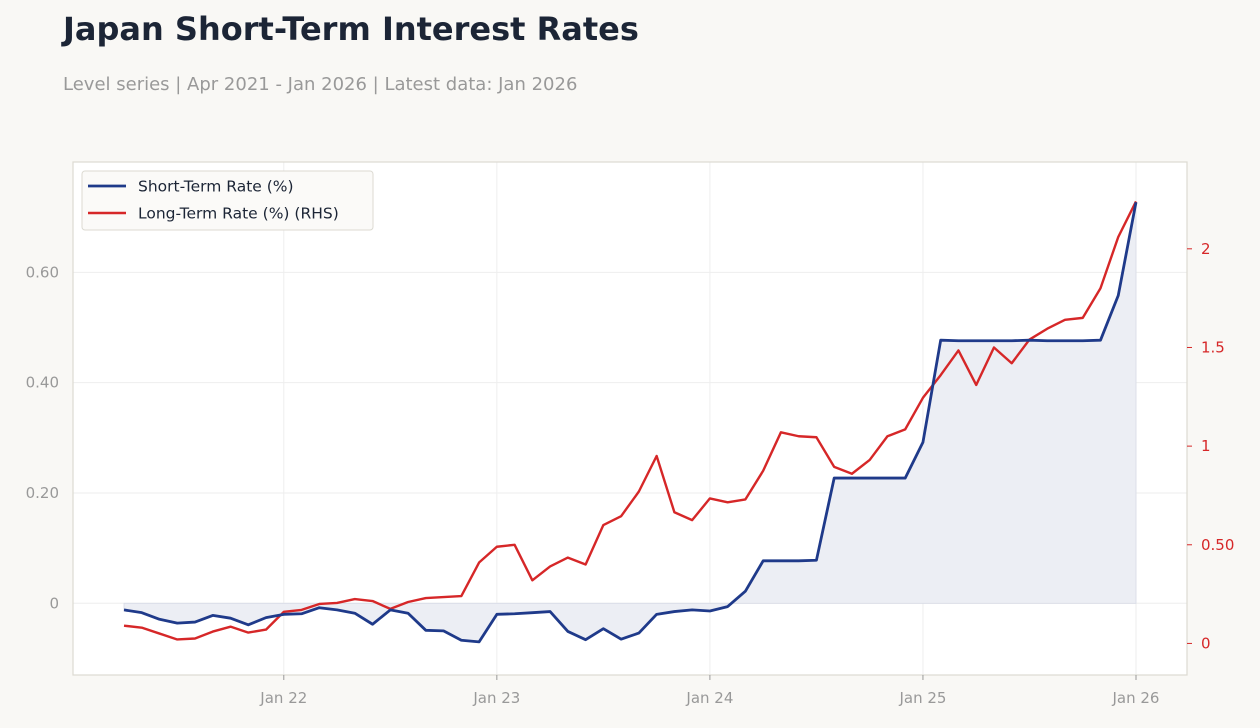 The image size is (1260, 728). I want to click on y-right-tick-label: 0, so click(1206, 643).